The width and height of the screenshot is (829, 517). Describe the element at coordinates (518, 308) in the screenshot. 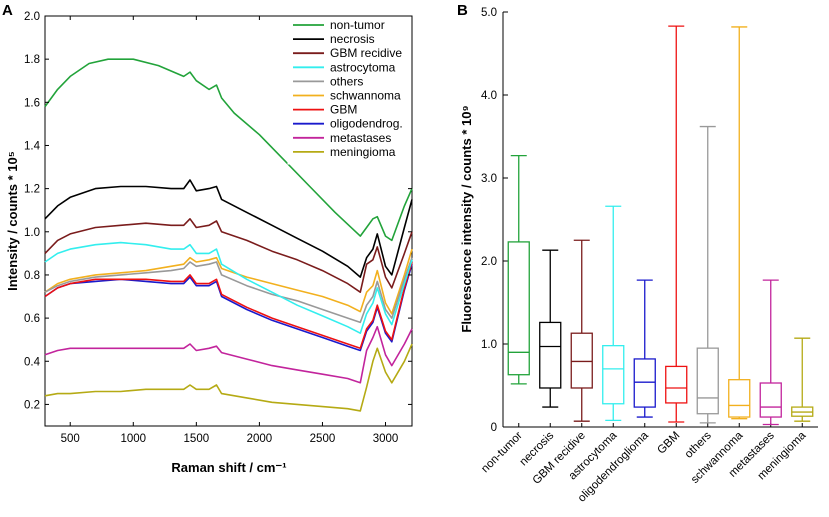

I see `box-non-tumor` at that location.